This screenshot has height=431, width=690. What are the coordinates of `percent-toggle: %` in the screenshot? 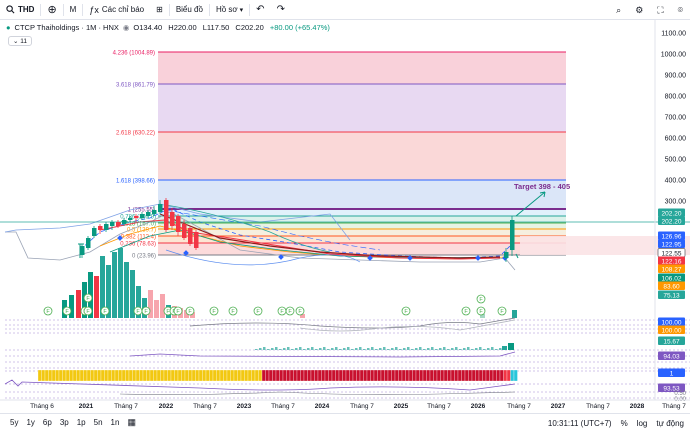 It's located at (624, 423).